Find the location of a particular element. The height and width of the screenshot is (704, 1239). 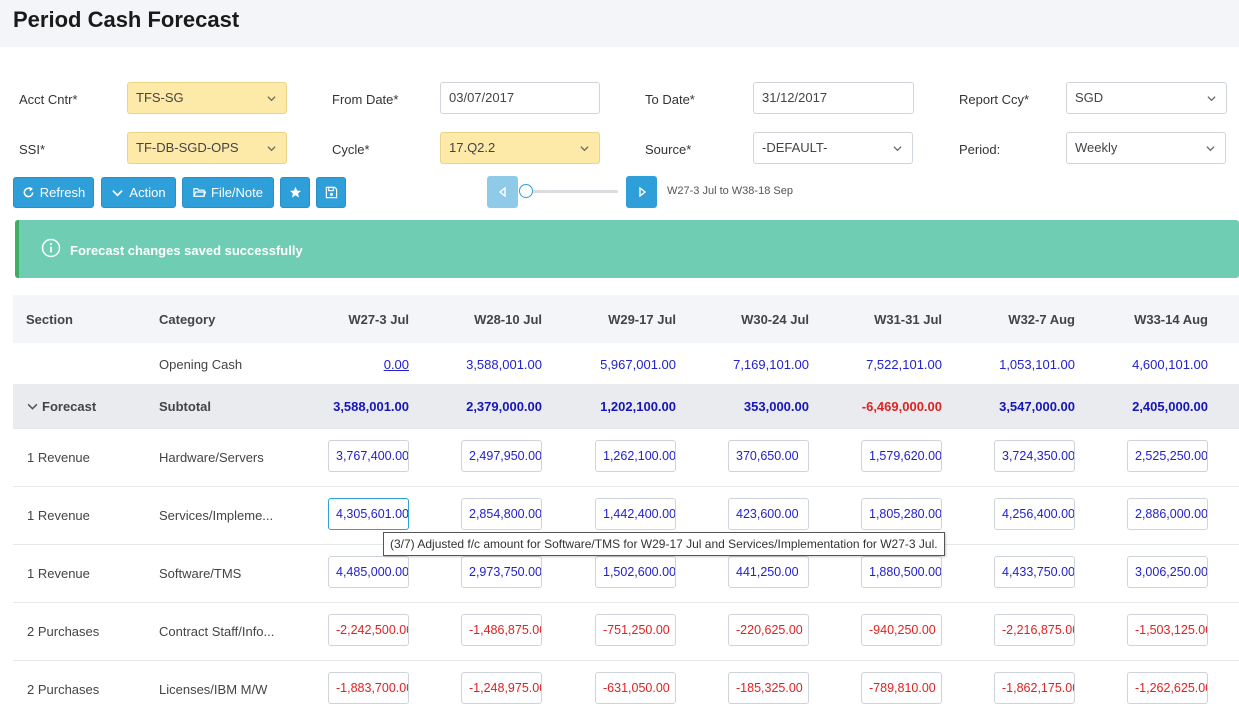

favorite-button is located at coordinates (295, 192).